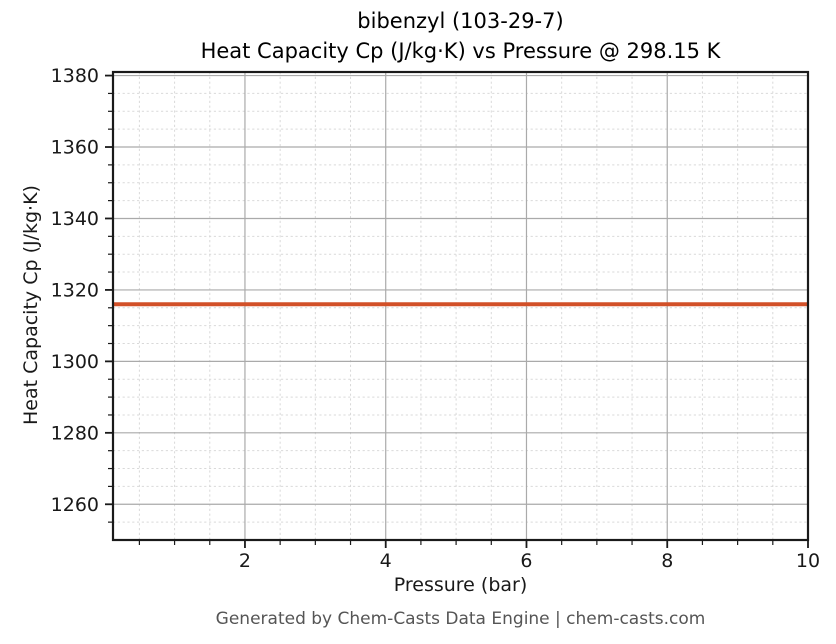  What do you see at coordinates (75, 362) in the screenshot?
I see `y-tick-label: 1300` at bounding box center [75, 362].